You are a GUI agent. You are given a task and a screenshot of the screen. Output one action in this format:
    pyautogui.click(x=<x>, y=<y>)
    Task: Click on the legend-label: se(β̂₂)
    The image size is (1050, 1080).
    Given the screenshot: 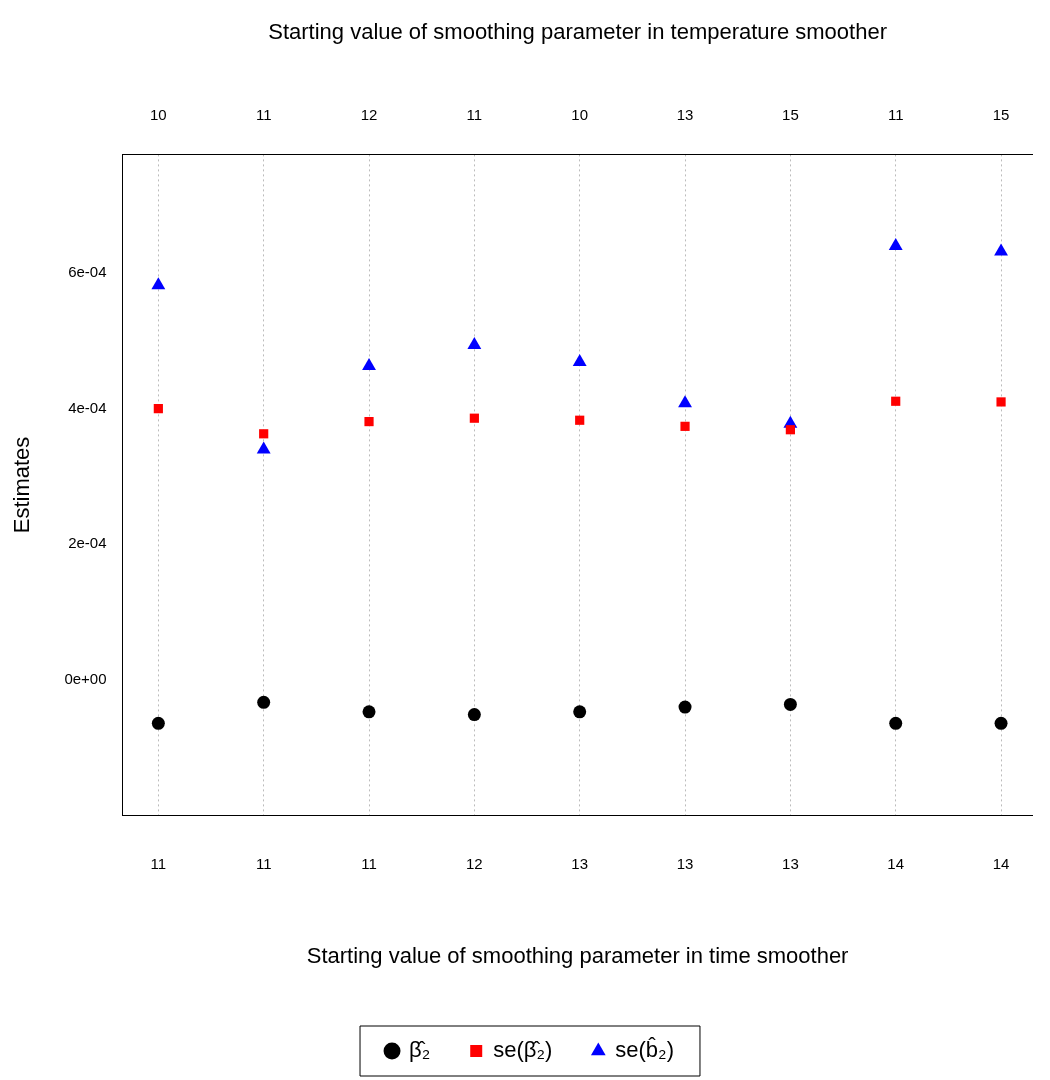 What is the action you would take?
    pyautogui.click(x=523, y=1050)
    